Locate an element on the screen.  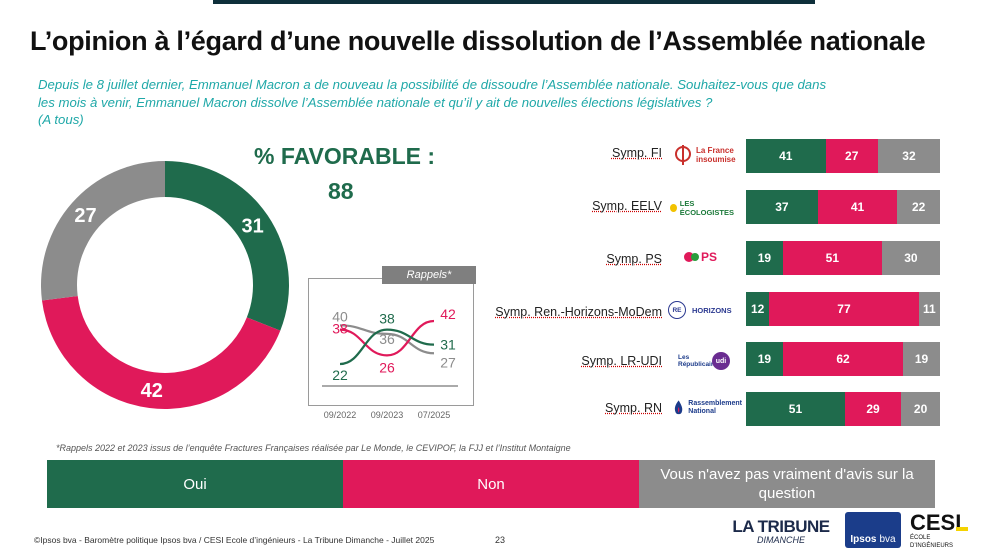
legend-oui: Oui is located at coordinates (195, 484).